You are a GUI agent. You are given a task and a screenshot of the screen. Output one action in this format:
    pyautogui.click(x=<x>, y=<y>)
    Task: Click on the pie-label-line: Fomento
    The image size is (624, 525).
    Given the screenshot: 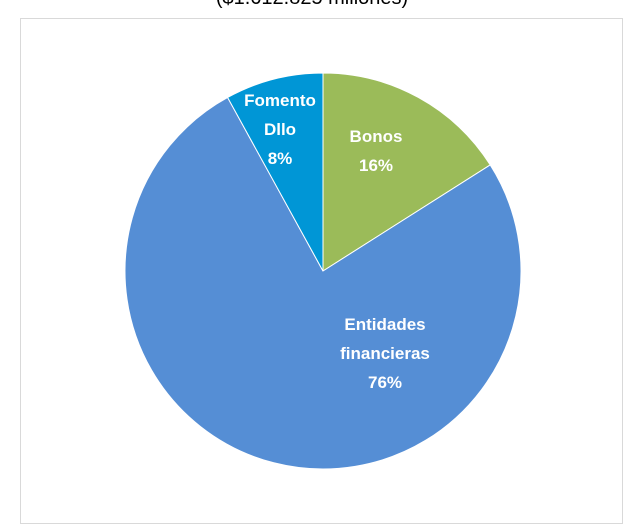 What is the action you would take?
    pyautogui.click(x=280, y=100)
    